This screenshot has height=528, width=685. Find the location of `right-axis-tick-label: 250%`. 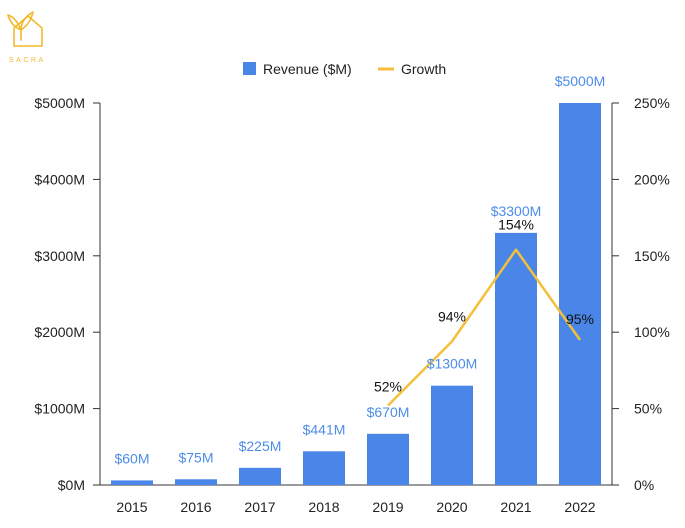

right-axis-tick-label: 250% is located at coordinates (652, 103).